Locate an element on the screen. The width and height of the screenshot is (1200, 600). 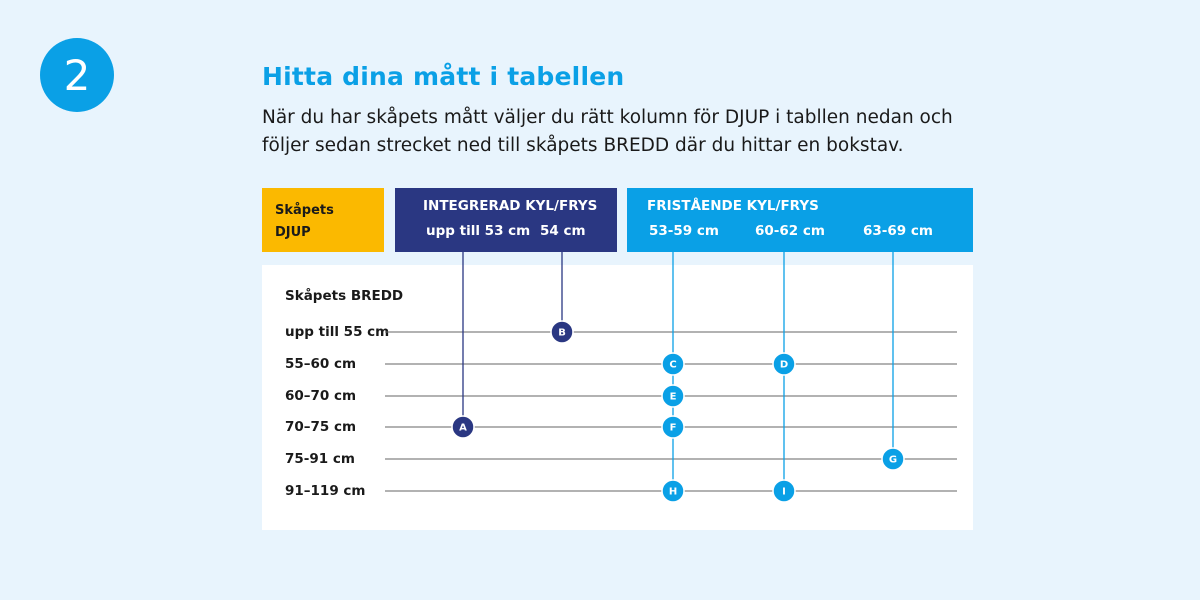
marker-h is located at coordinates (673, 491).